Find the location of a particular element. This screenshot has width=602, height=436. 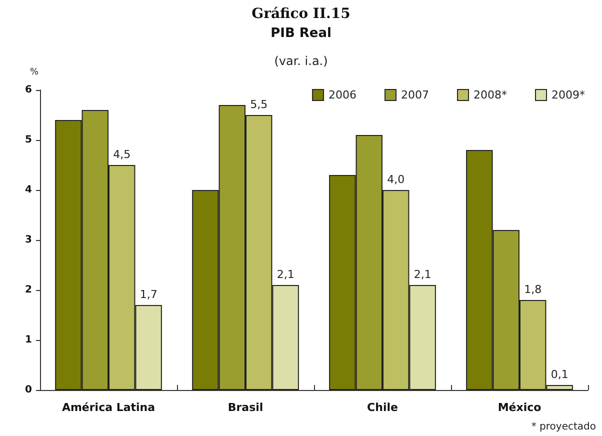

x-tick-label: México is located at coordinates (520, 407).